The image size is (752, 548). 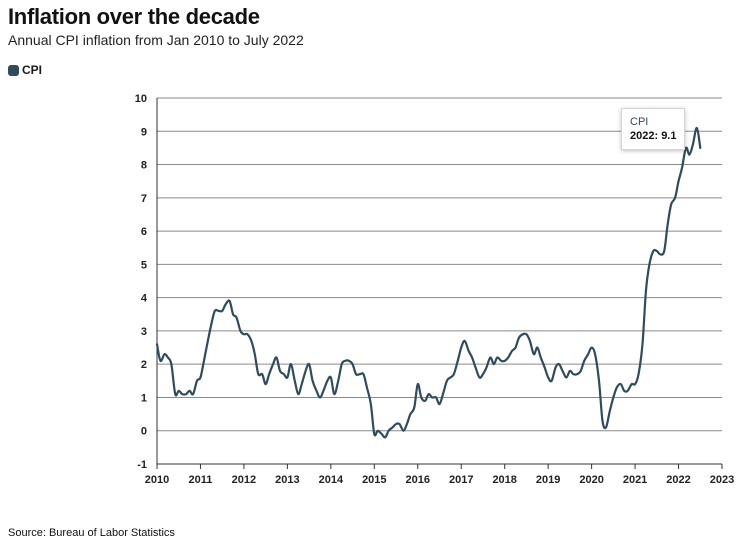 I want to click on legend: CPI, so click(x=25, y=70).